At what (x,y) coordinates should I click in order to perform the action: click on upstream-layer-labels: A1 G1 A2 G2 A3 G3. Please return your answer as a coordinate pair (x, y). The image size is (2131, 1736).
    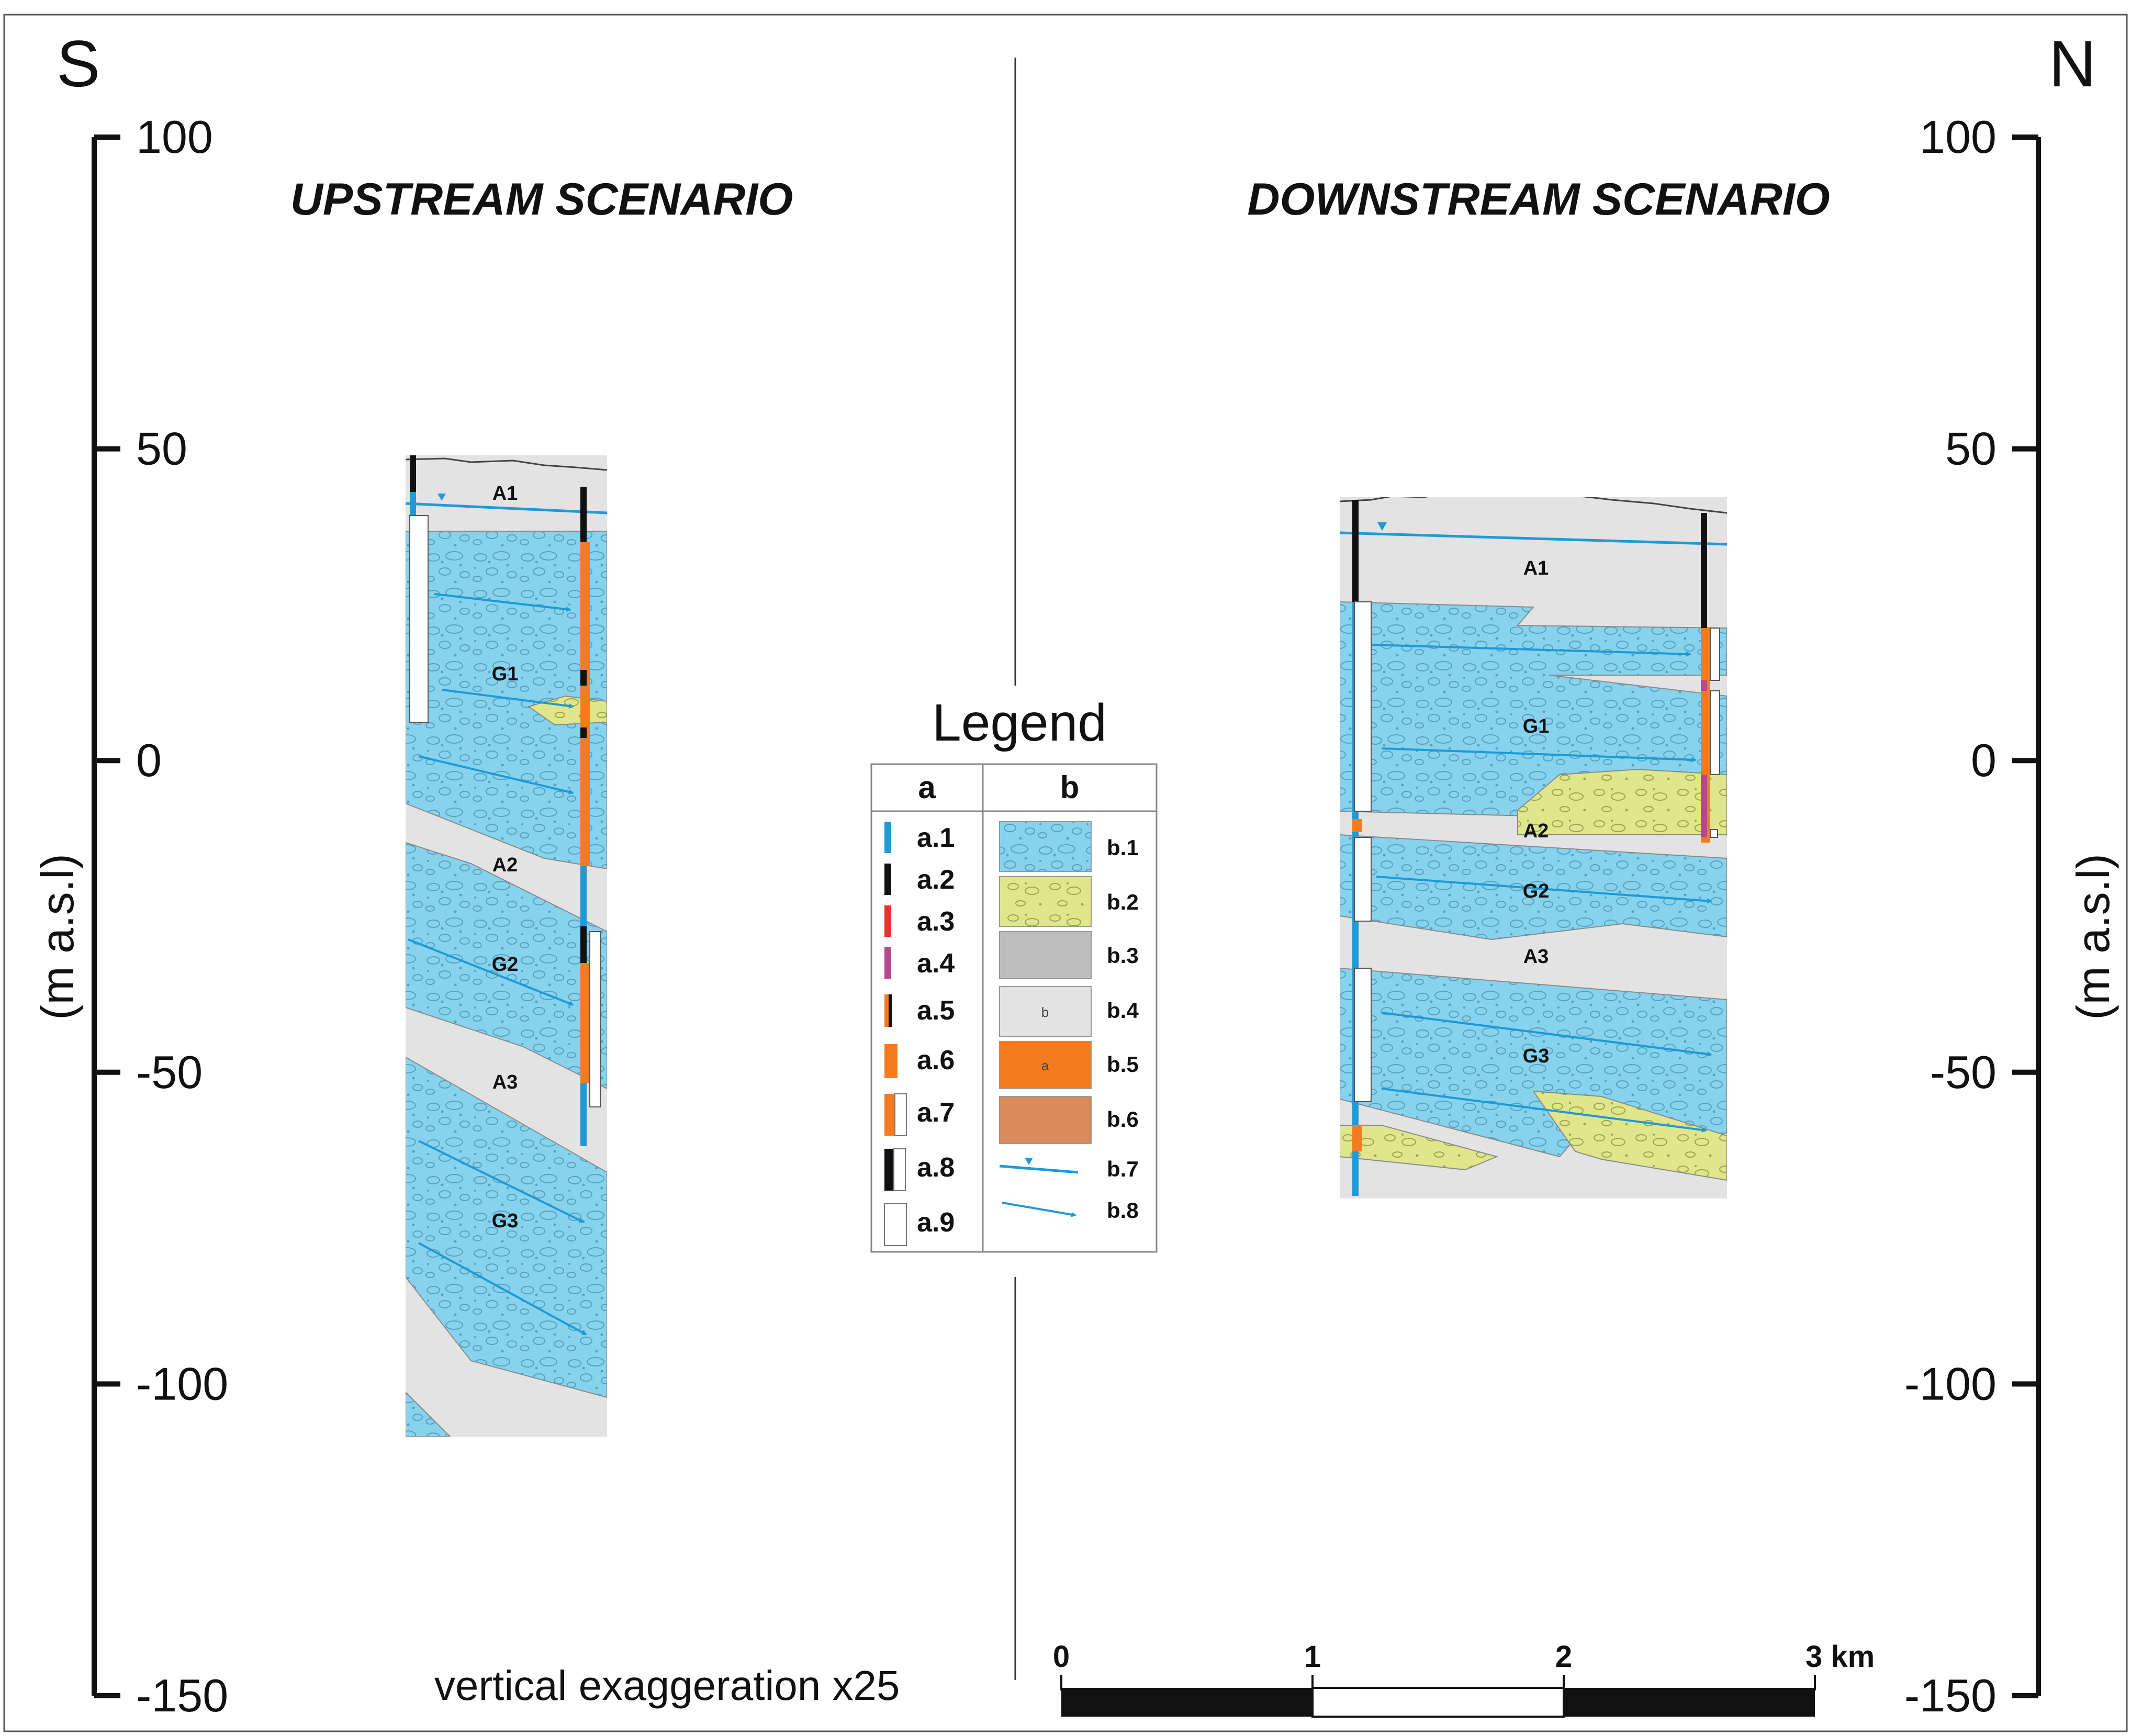
    Looking at the image, I should click on (505, 857).